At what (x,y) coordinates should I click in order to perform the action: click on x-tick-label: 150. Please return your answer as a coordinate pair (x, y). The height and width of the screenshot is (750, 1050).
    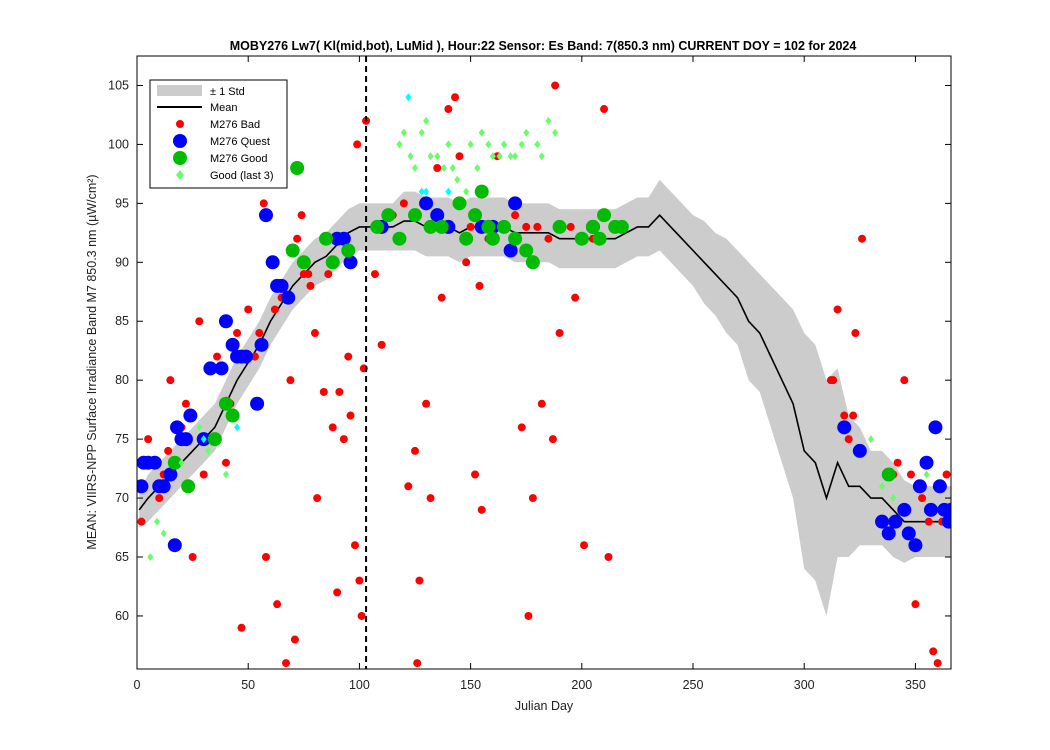
    Looking at the image, I should click on (470, 685).